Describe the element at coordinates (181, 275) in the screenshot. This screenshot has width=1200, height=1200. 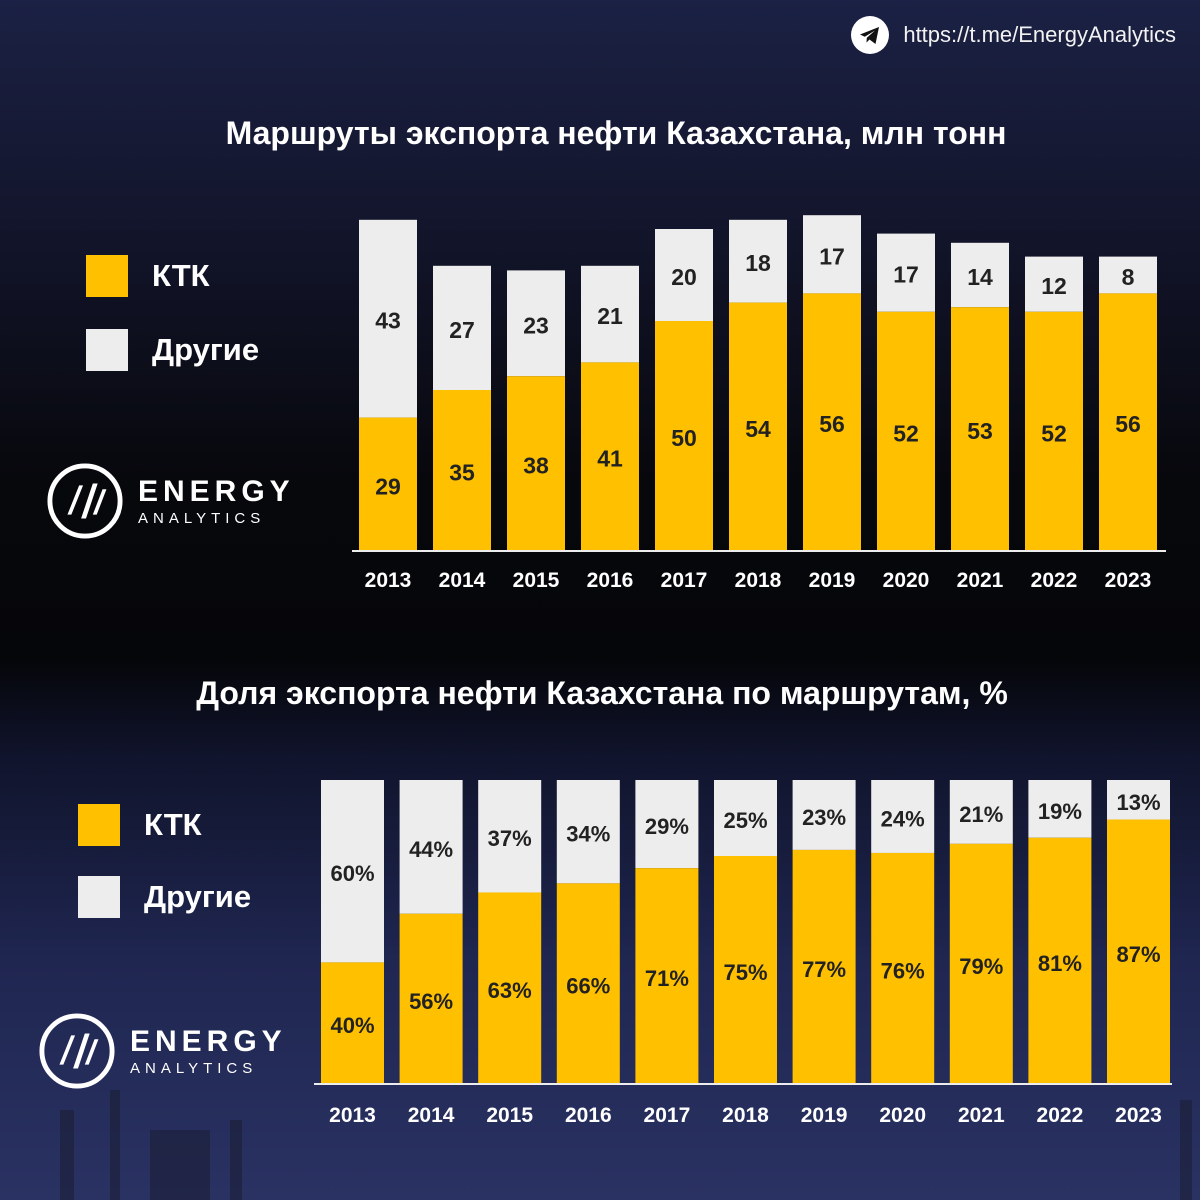
I see `legend-label-ktk: КТК` at that location.